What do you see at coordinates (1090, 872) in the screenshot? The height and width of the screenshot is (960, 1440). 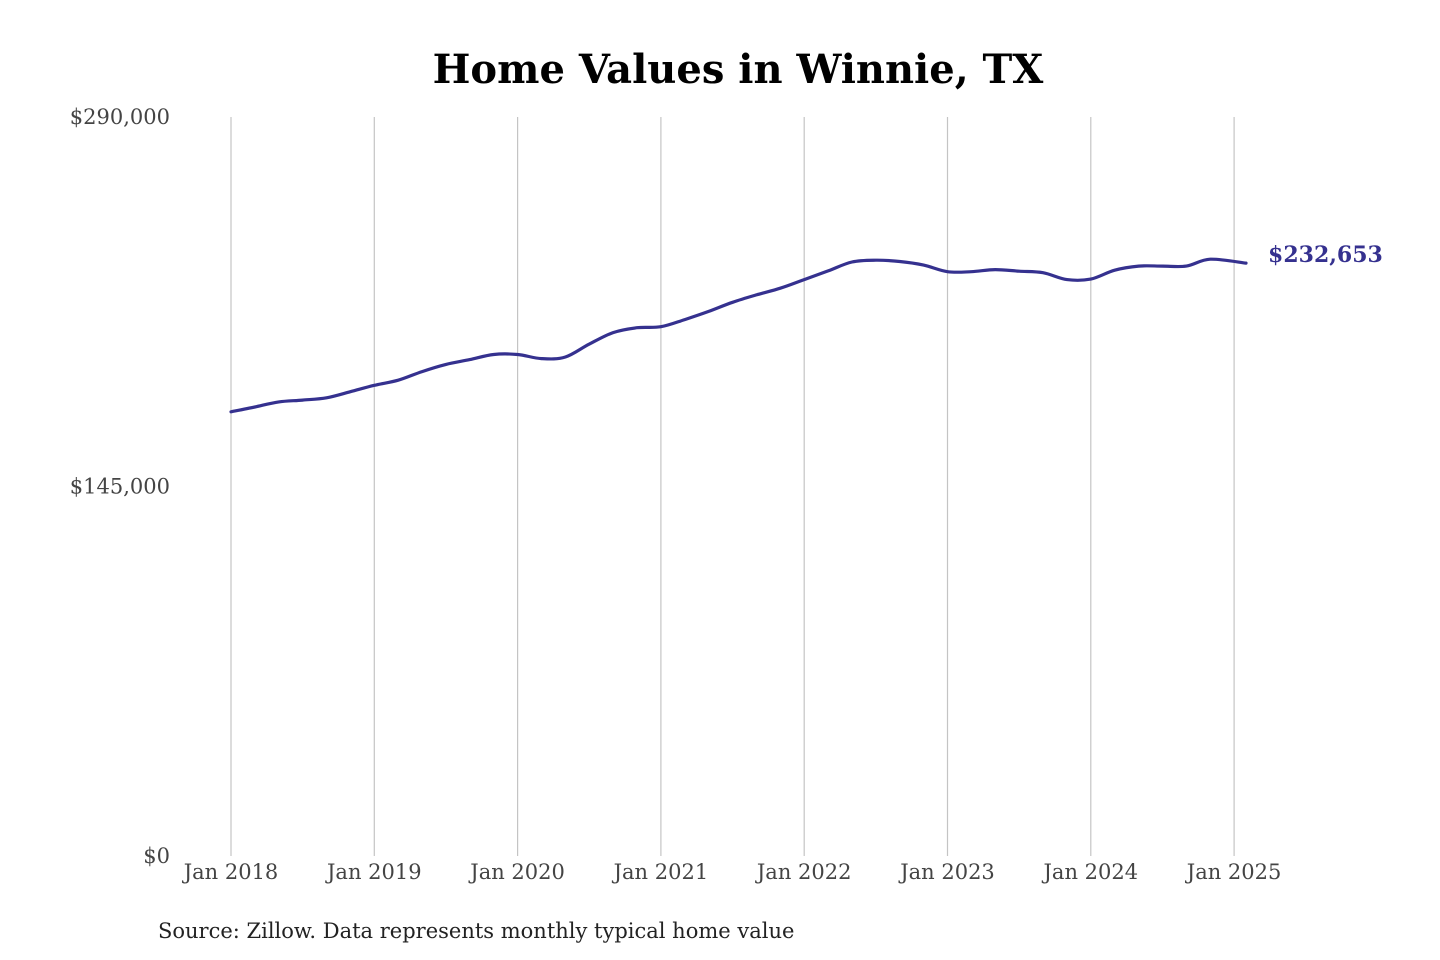 I see `x-tick-label: Jan 2024` at bounding box center [1090, 872].